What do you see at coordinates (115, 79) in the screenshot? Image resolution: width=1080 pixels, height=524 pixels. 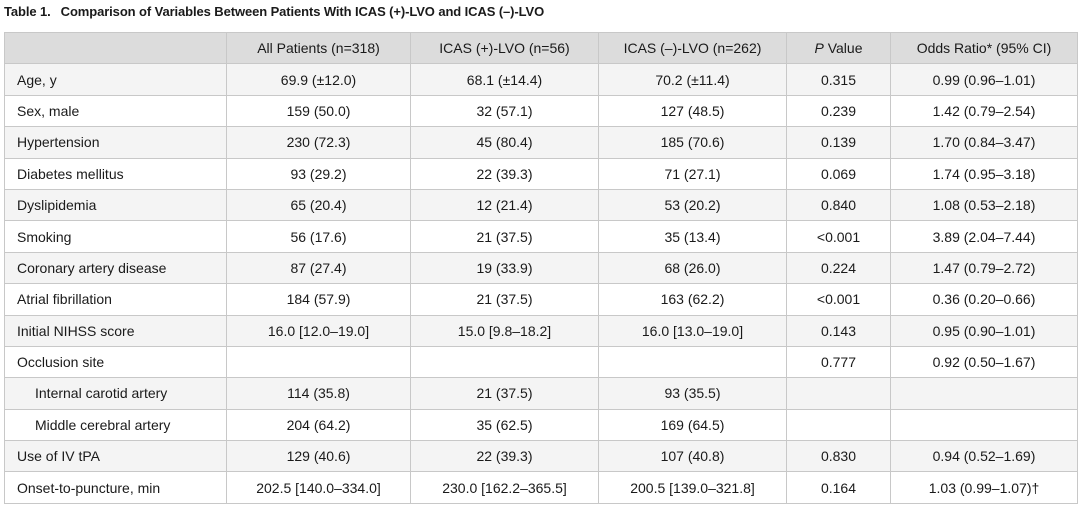 I see `row-label-cell: Age, y` at bounding box center [115, 79].